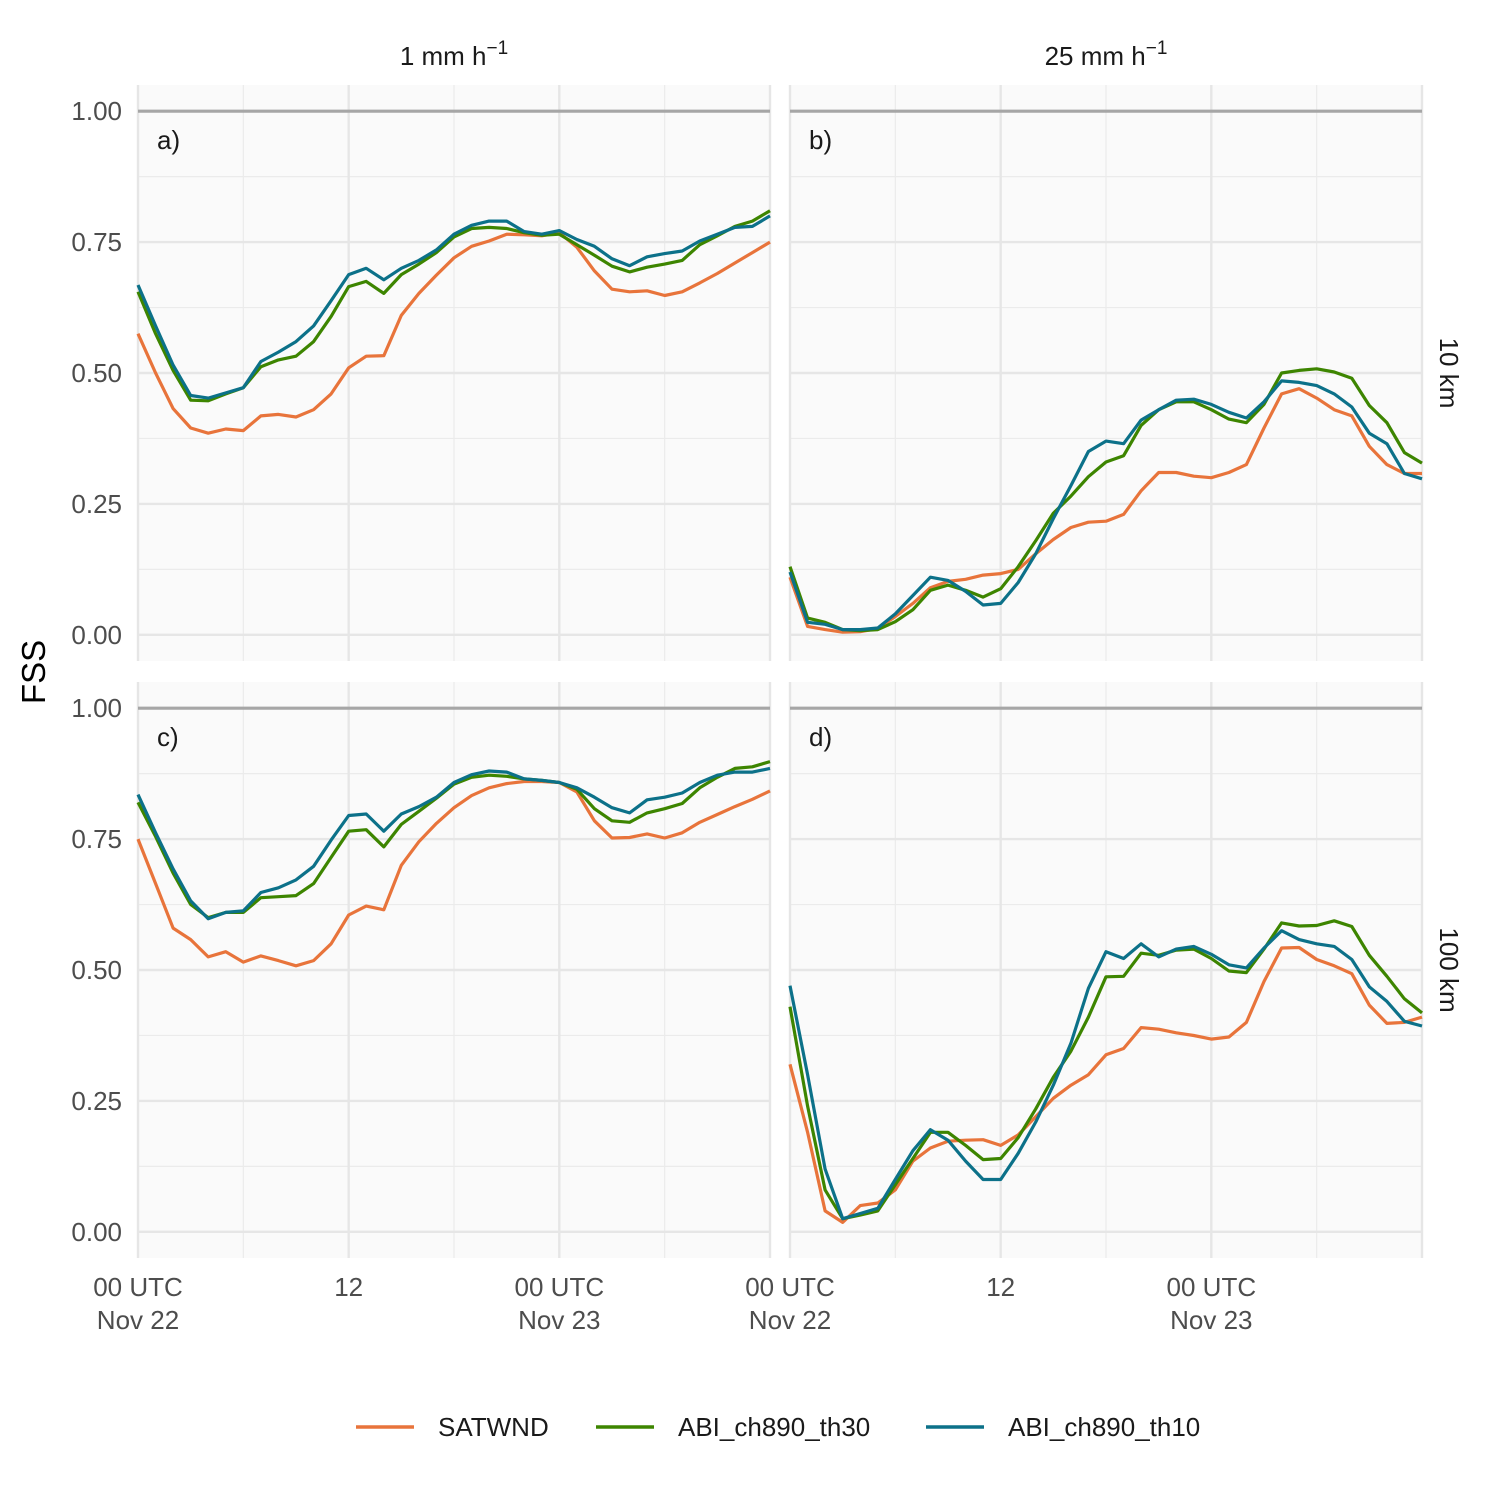 This screenshot has height=1500, width=1500. I want to click on panel-label: c), so click(168, 737).